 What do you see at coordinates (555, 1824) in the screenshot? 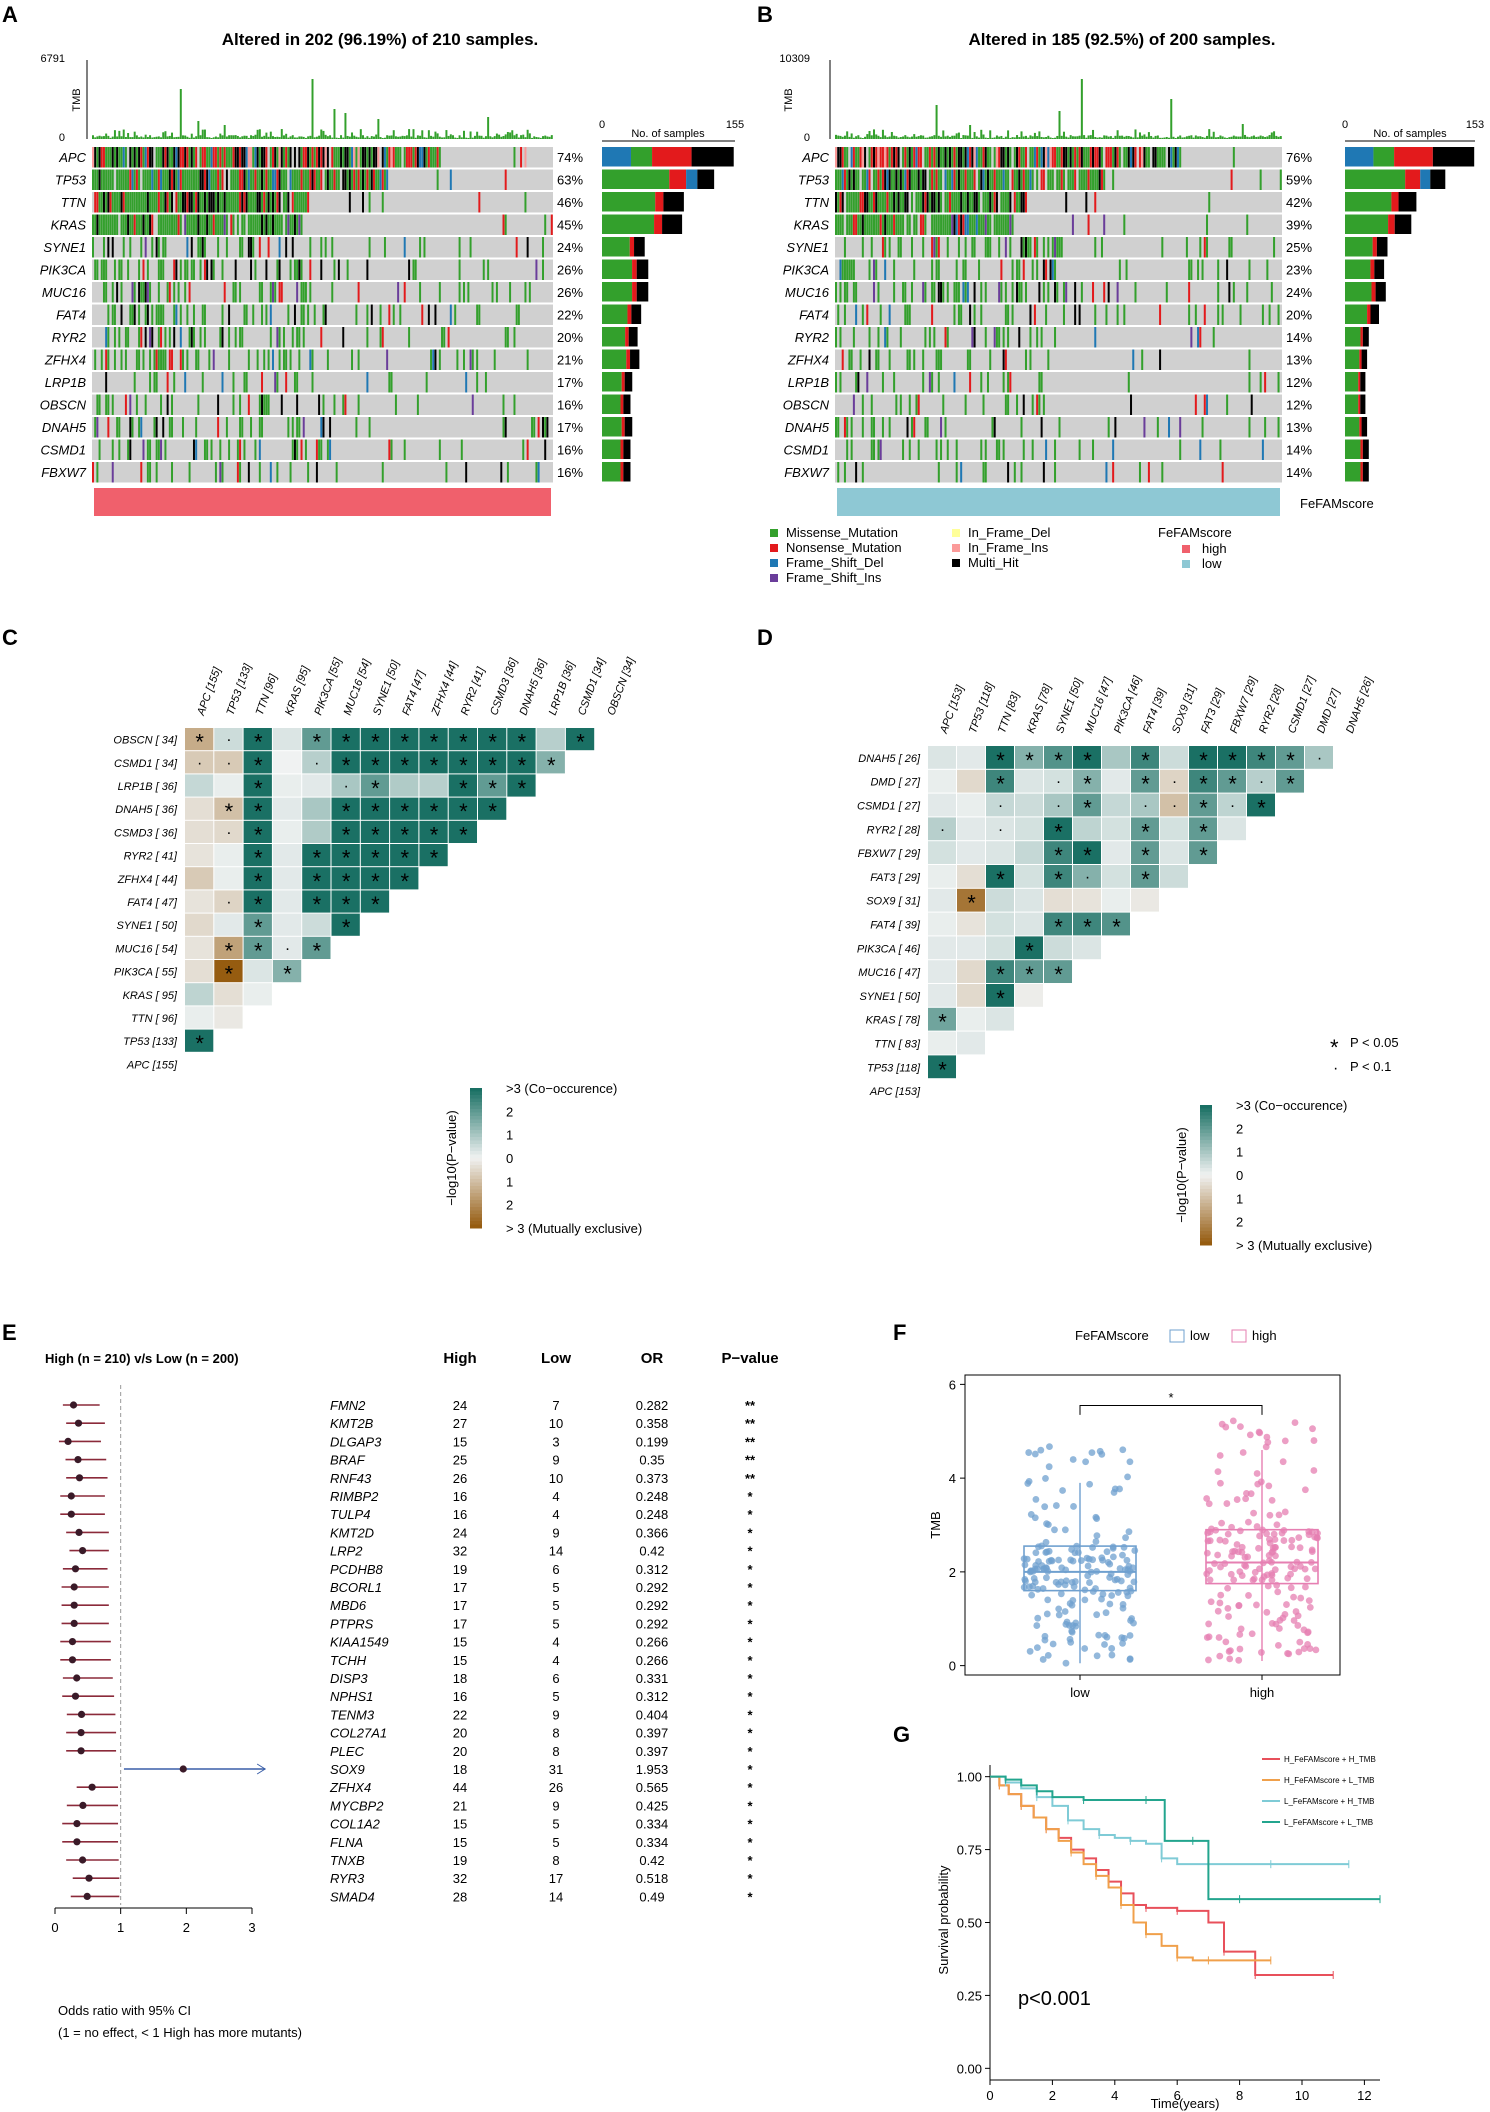
I see `forest-low: 5` at bounding box center [555, 1824].